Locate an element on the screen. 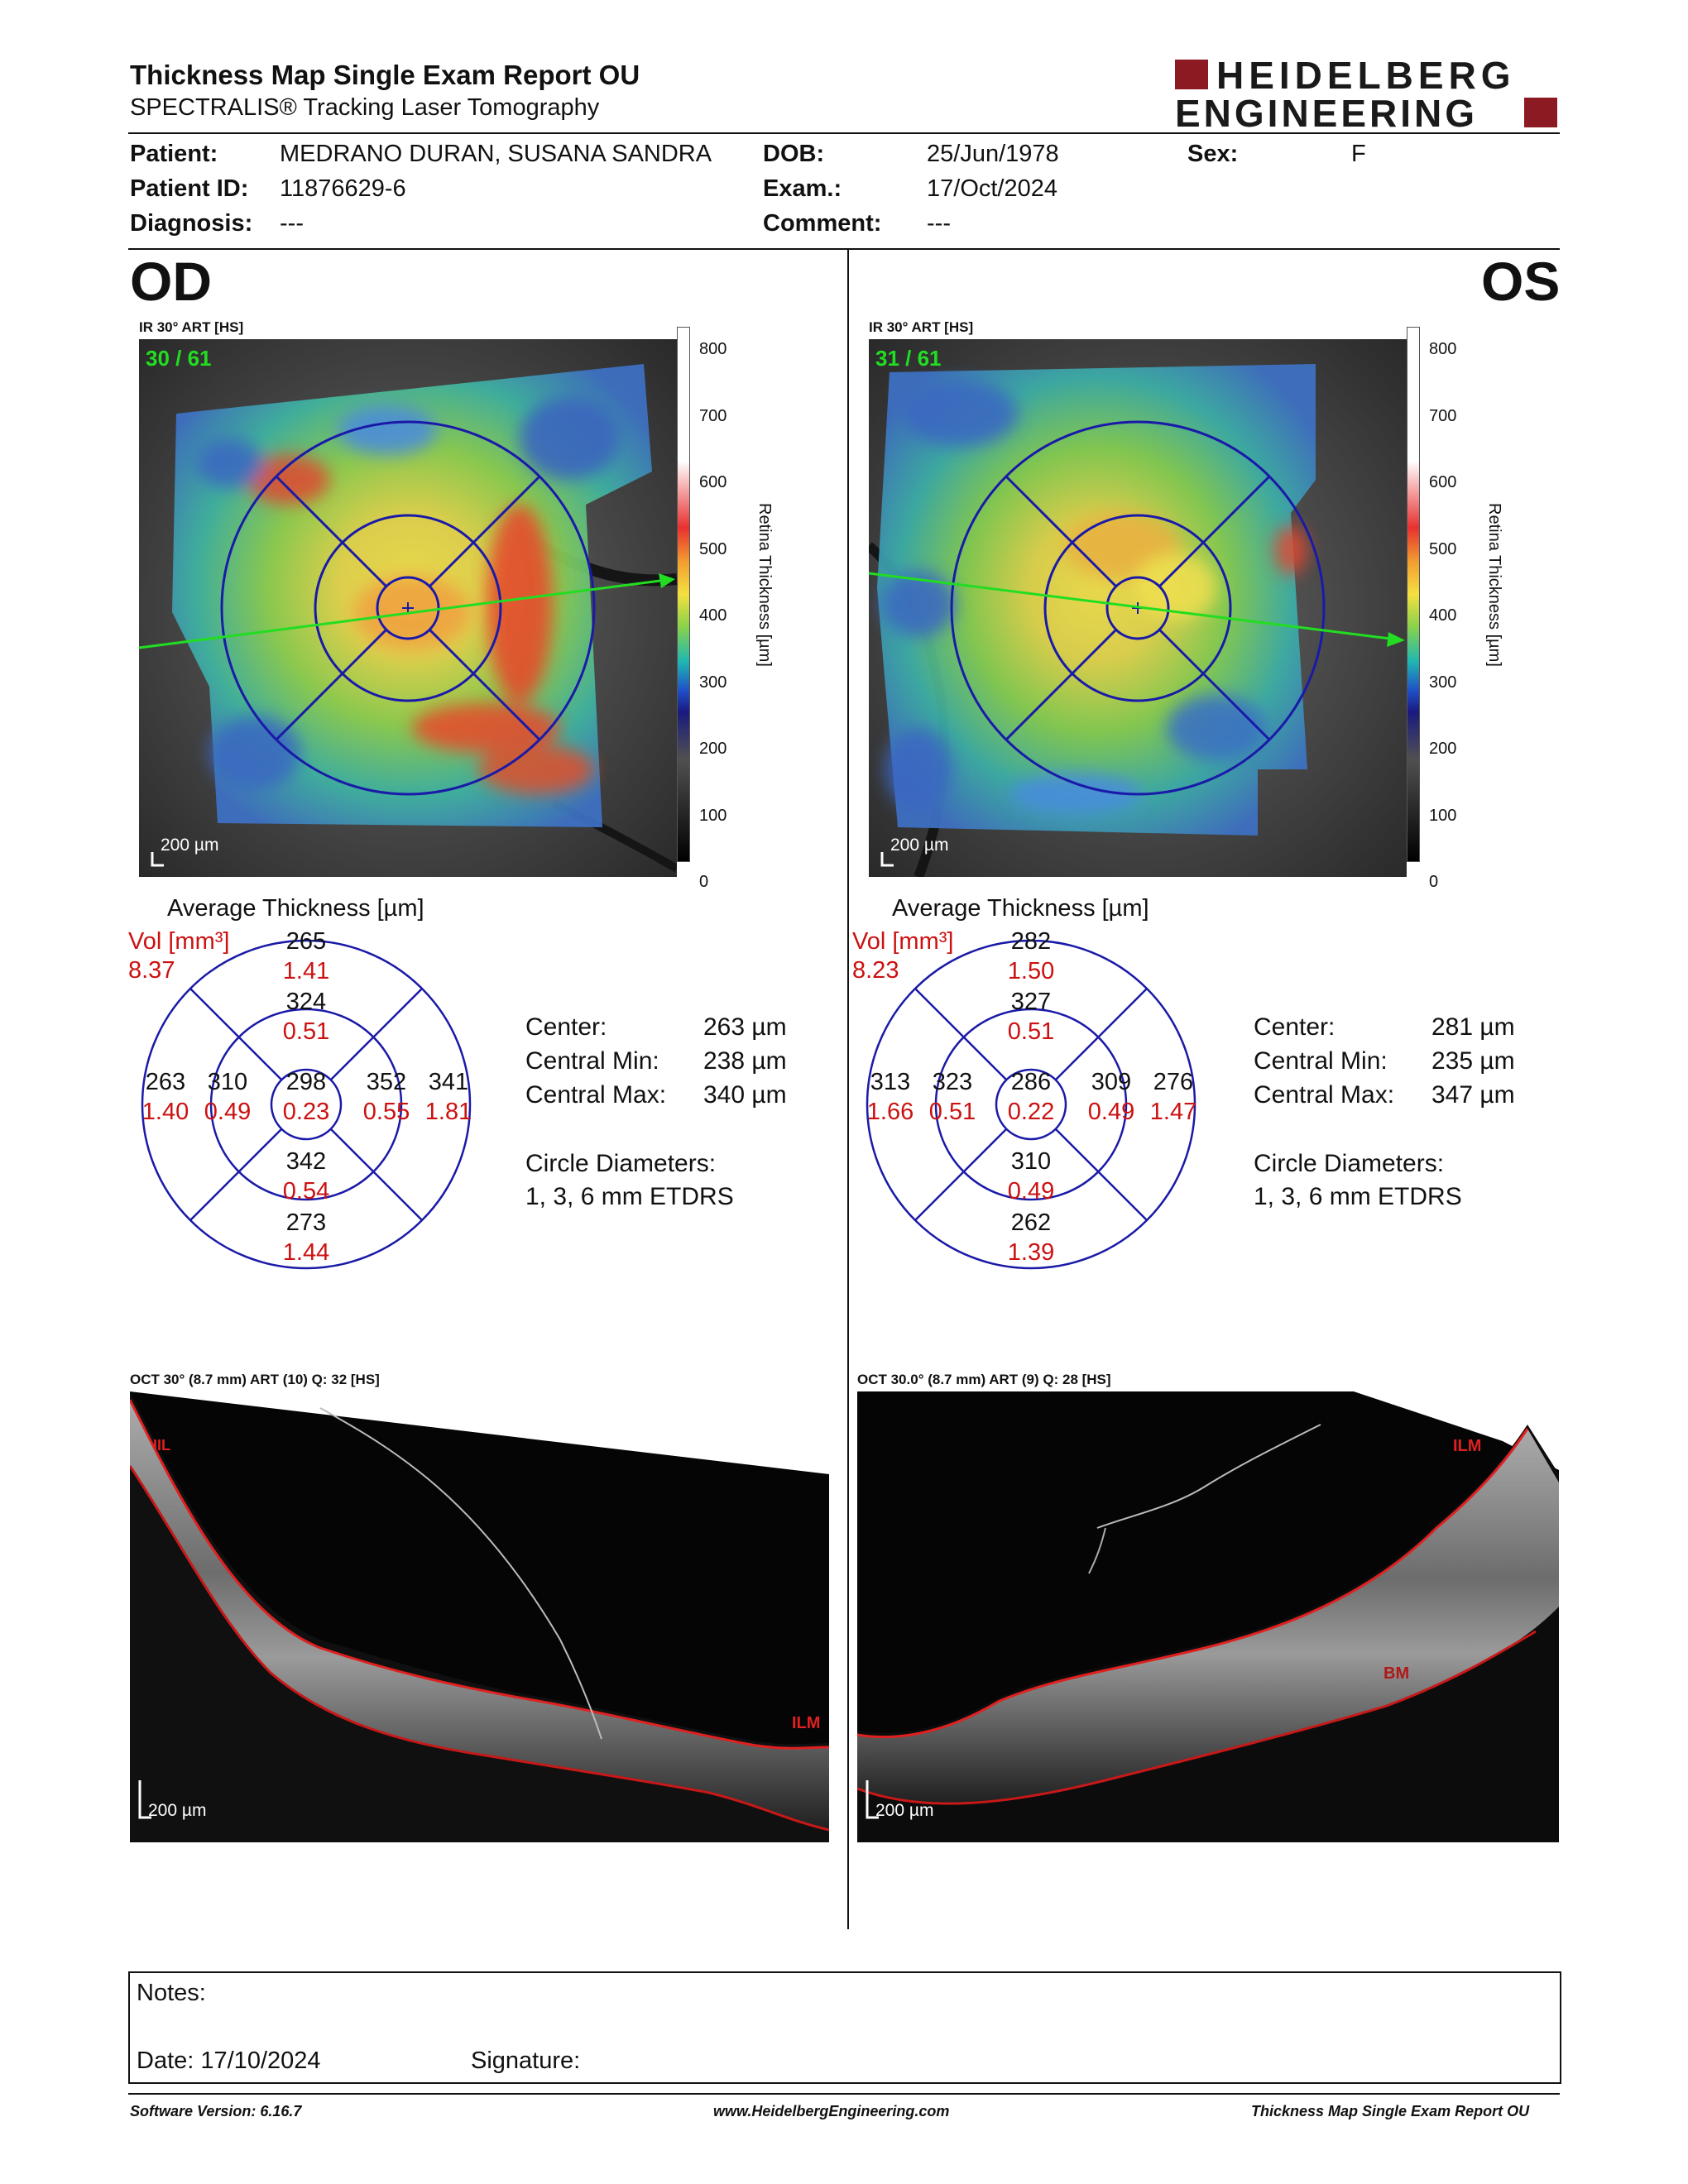 Image resolution: width=1688 pixels, height=2184 pixels. notes-label: Notes: is located at coordinates (171, 1993).